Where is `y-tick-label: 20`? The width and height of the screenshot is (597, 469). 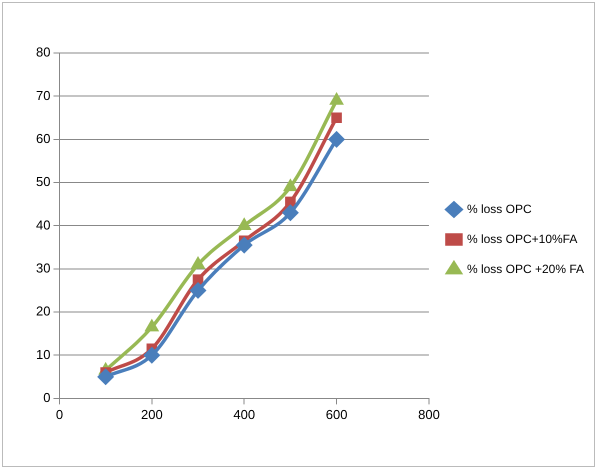
y-tick-label: 20 is located at coordinates (43, 311).